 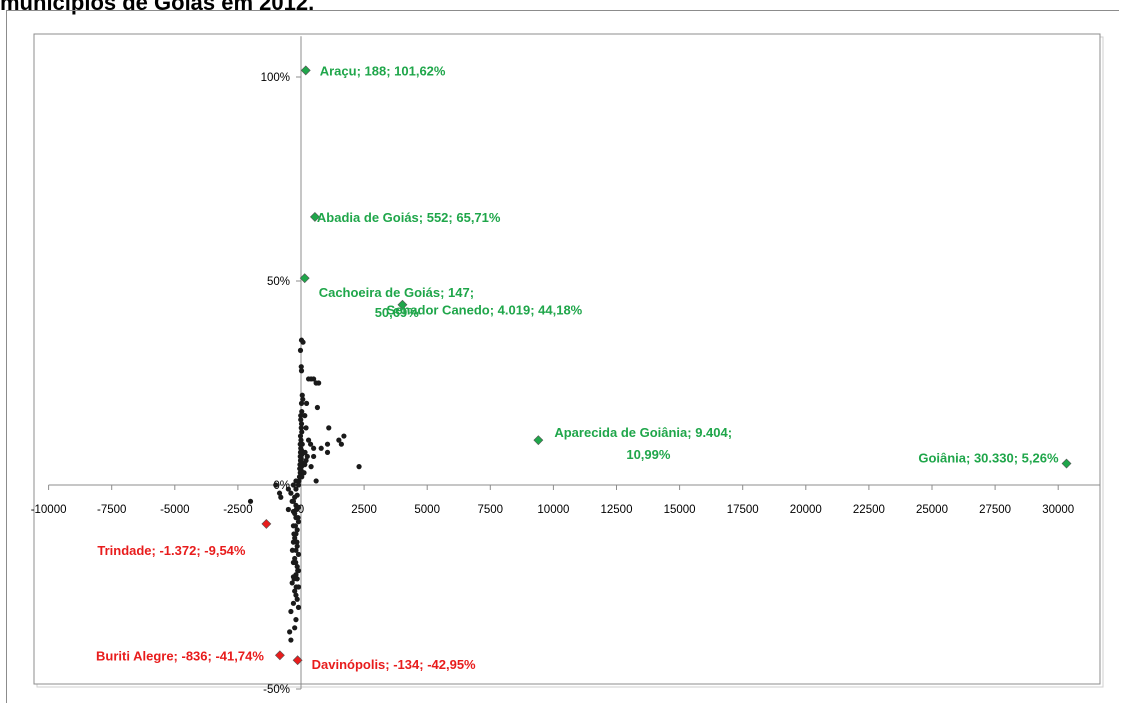 What do you see at coordinates (553, 510) in the screenshot?
I see `x-tick-label: 10000` at bounding box center [553, 510].